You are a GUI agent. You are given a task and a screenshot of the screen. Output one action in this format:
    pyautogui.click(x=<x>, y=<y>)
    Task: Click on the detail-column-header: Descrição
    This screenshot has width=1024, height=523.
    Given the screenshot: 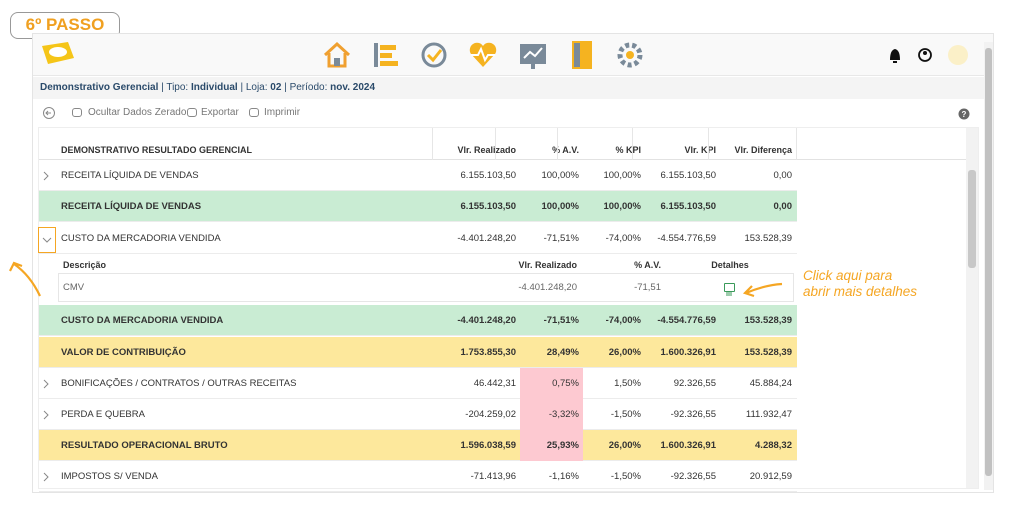 What is the action you would take?
    pyautogui.click(x=85, y=265)
    